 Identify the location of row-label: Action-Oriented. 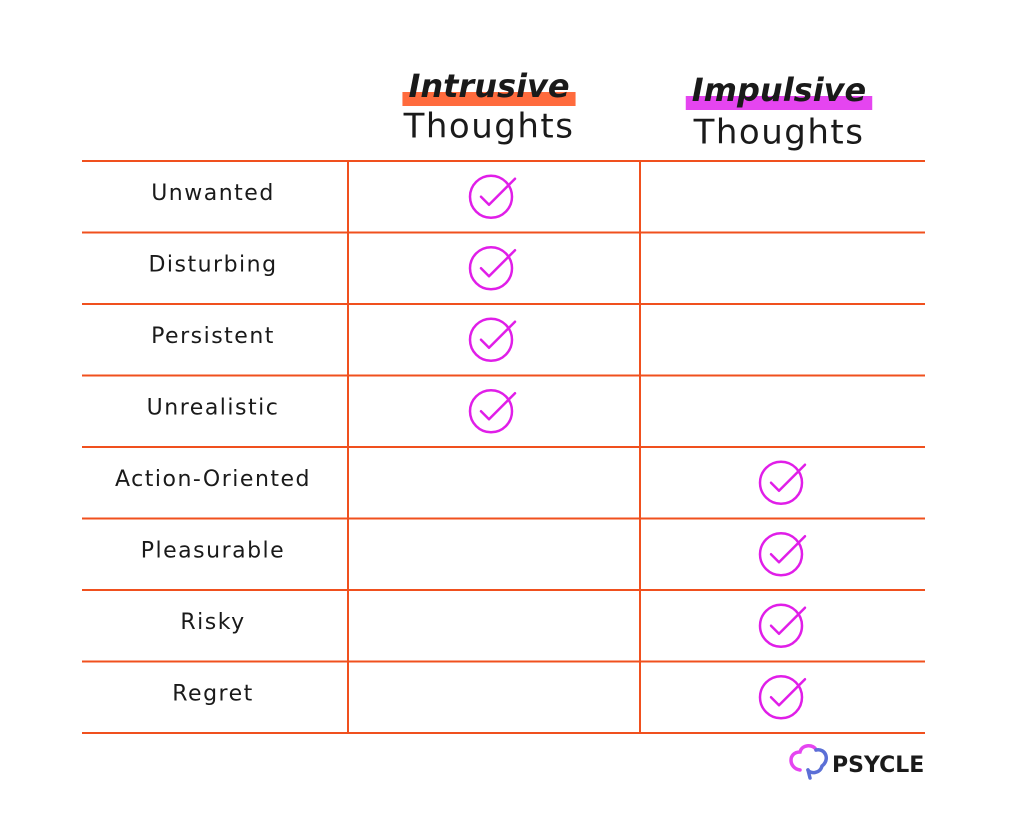
(213, 479).